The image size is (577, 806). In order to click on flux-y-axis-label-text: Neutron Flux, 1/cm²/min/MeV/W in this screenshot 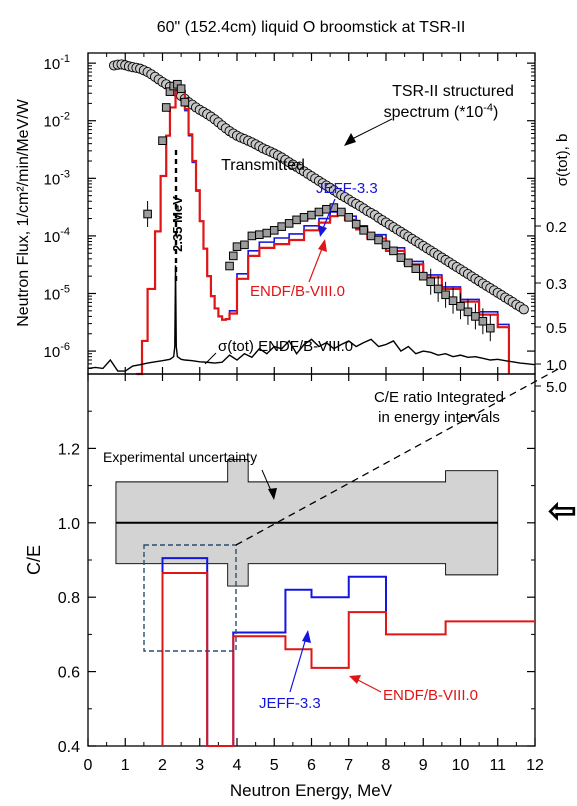, I will do `click(23, 212)`.